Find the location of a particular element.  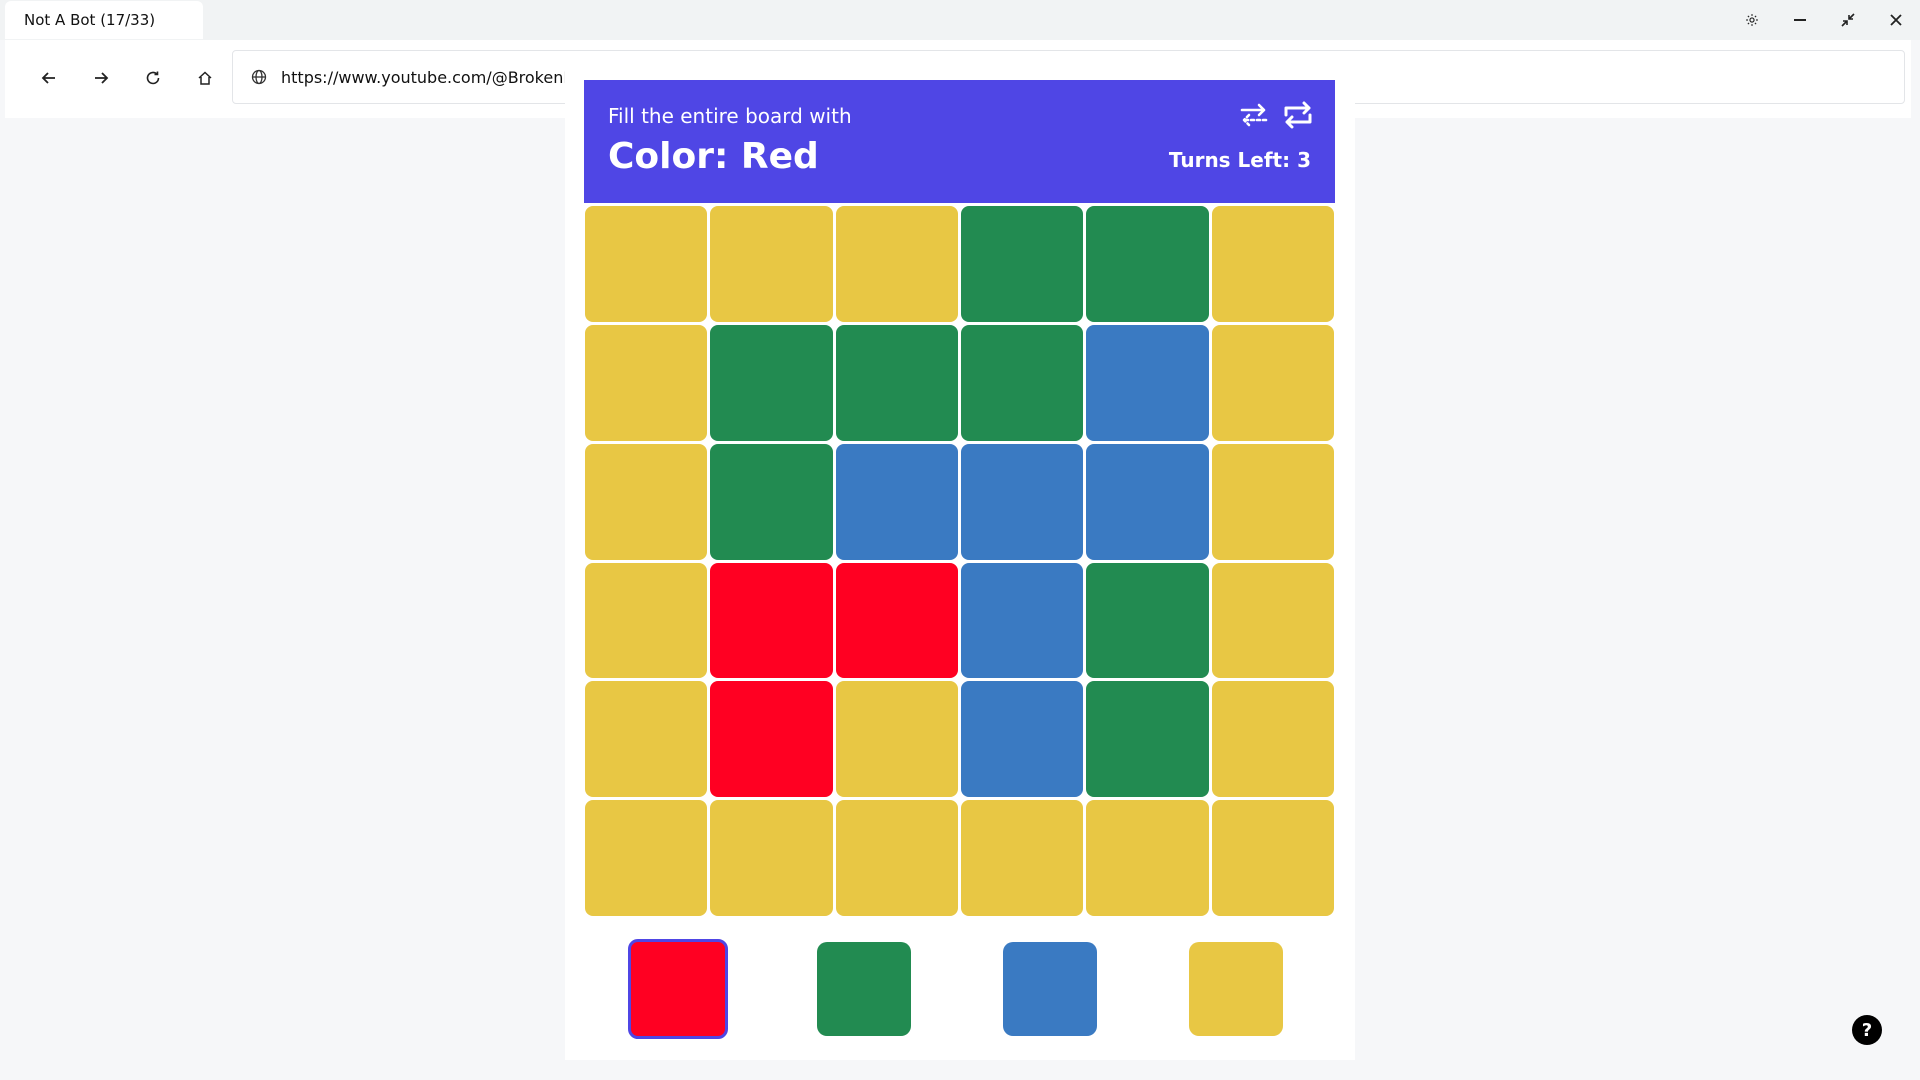

target-color-title: Color: Red is located at coordinates (713, 156).